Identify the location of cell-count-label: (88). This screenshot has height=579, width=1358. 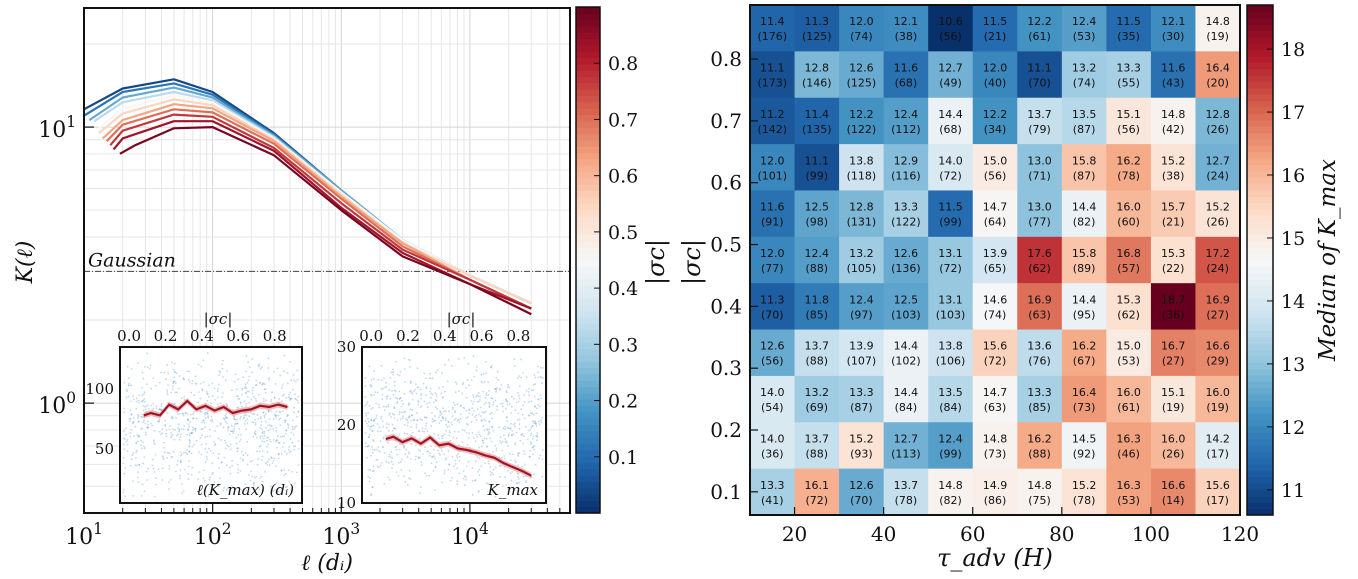
(1039, 454).